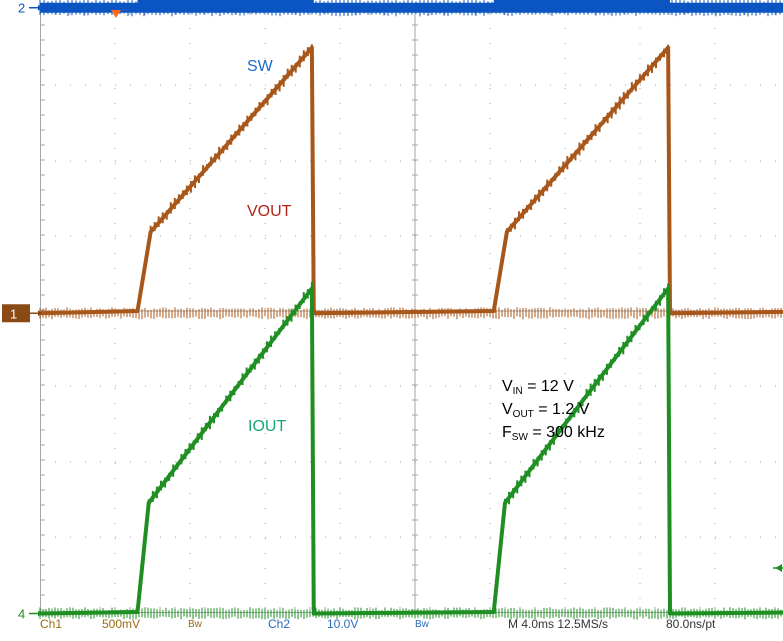  What do you see at coordinates (16, 313) in the screenshot?
I see `ch1-marker-box` at bounding box center [16, 313].